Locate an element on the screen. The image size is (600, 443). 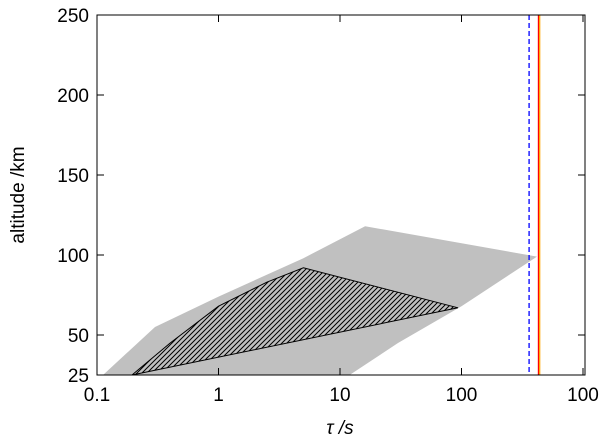
y-tick-label: 200 is located at coordinates (73, 96).